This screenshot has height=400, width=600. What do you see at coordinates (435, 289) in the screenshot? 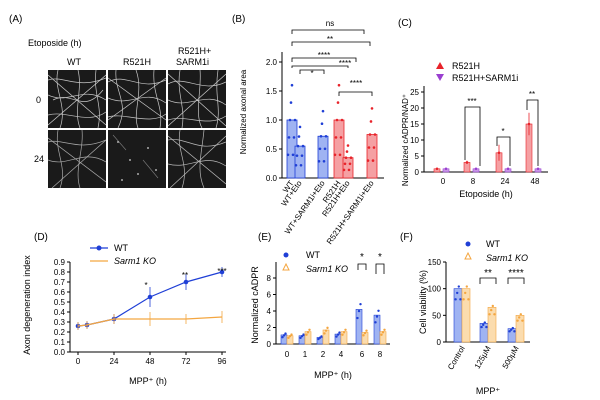
I see `panel-f-ytick-label-2: 100` at bounding box center [435, 289].